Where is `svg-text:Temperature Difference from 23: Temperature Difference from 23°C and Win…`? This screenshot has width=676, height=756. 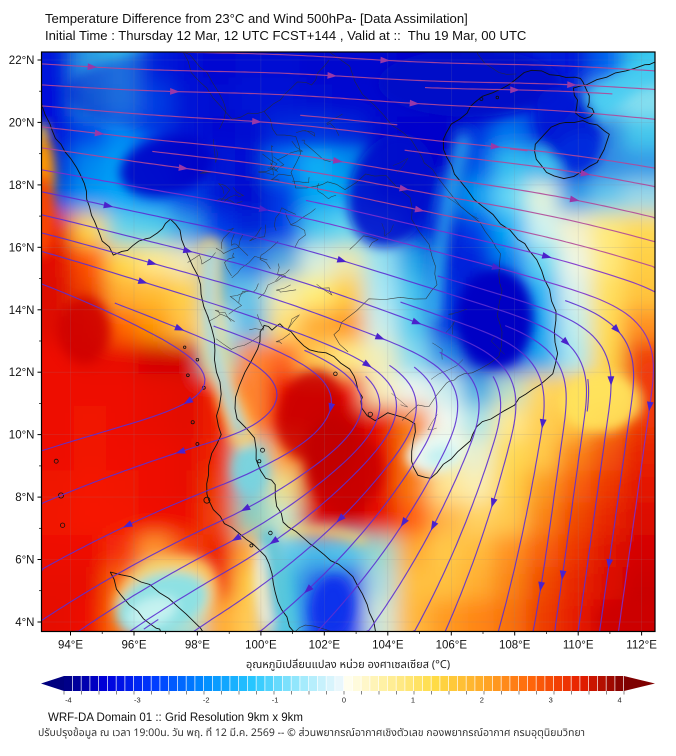
svg-text:Temperature Difference from 23: Temperature Difference from 23°C and Win… is located at coordinates (256, 18).